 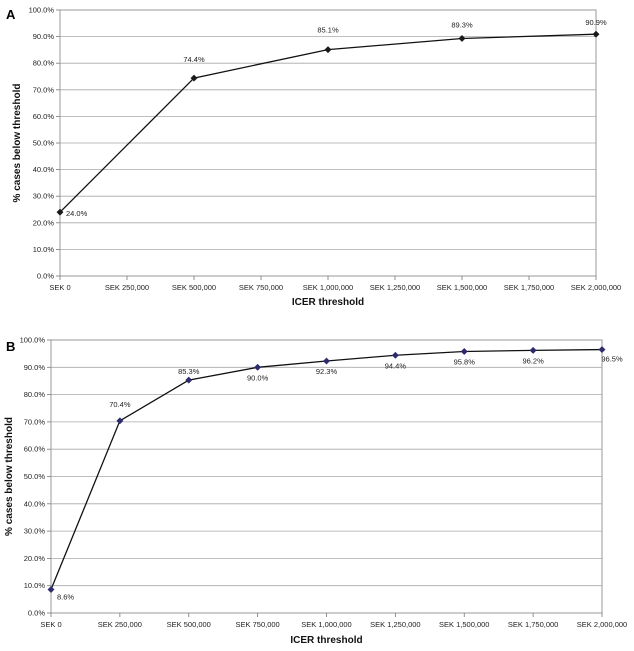 I want to click on data-label: 8.6%, so click(x=65, y=597).